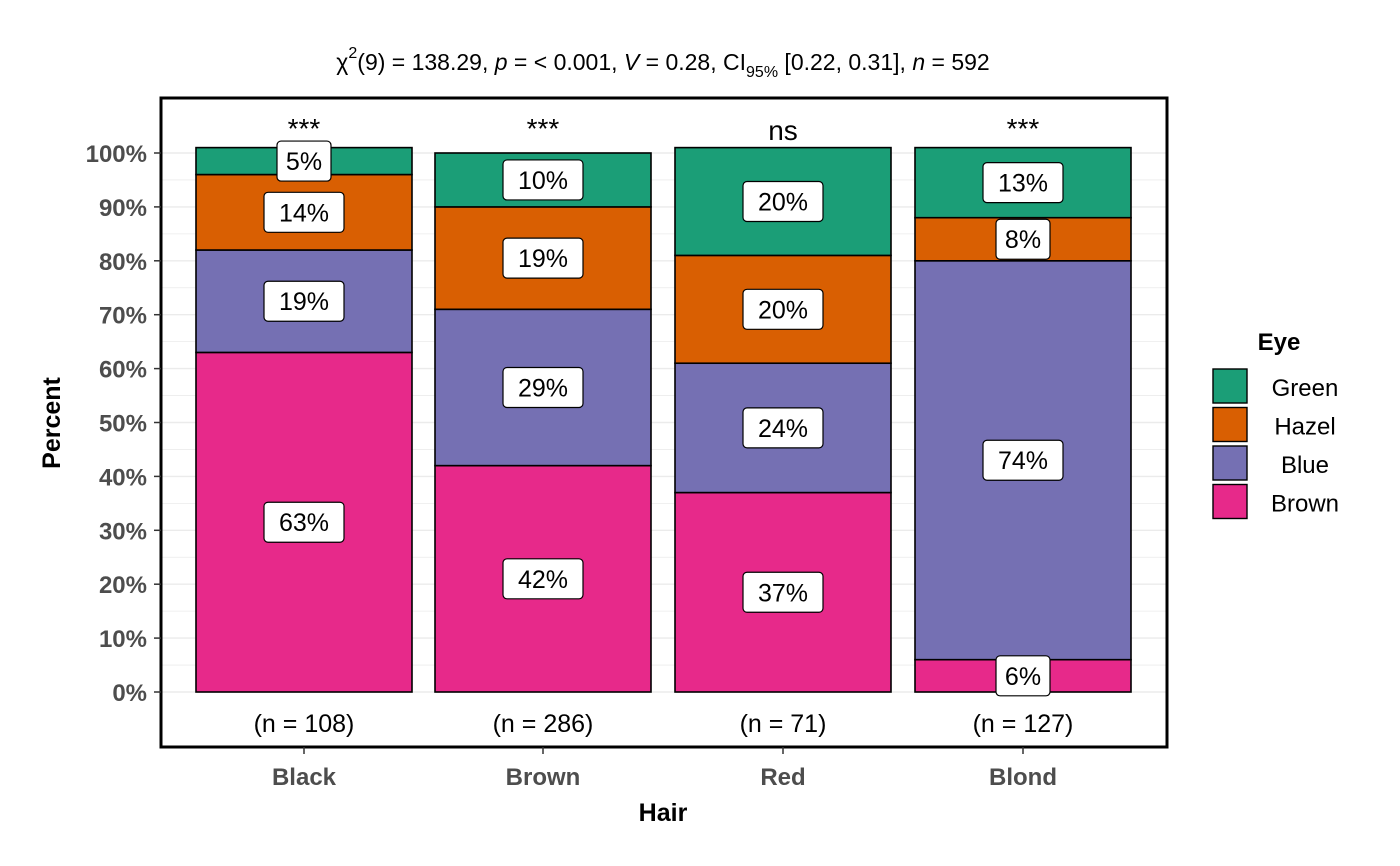  Describe the element at coordinates (1305, 504) in the screenshot. I see `legend-label: Brown` at that location.